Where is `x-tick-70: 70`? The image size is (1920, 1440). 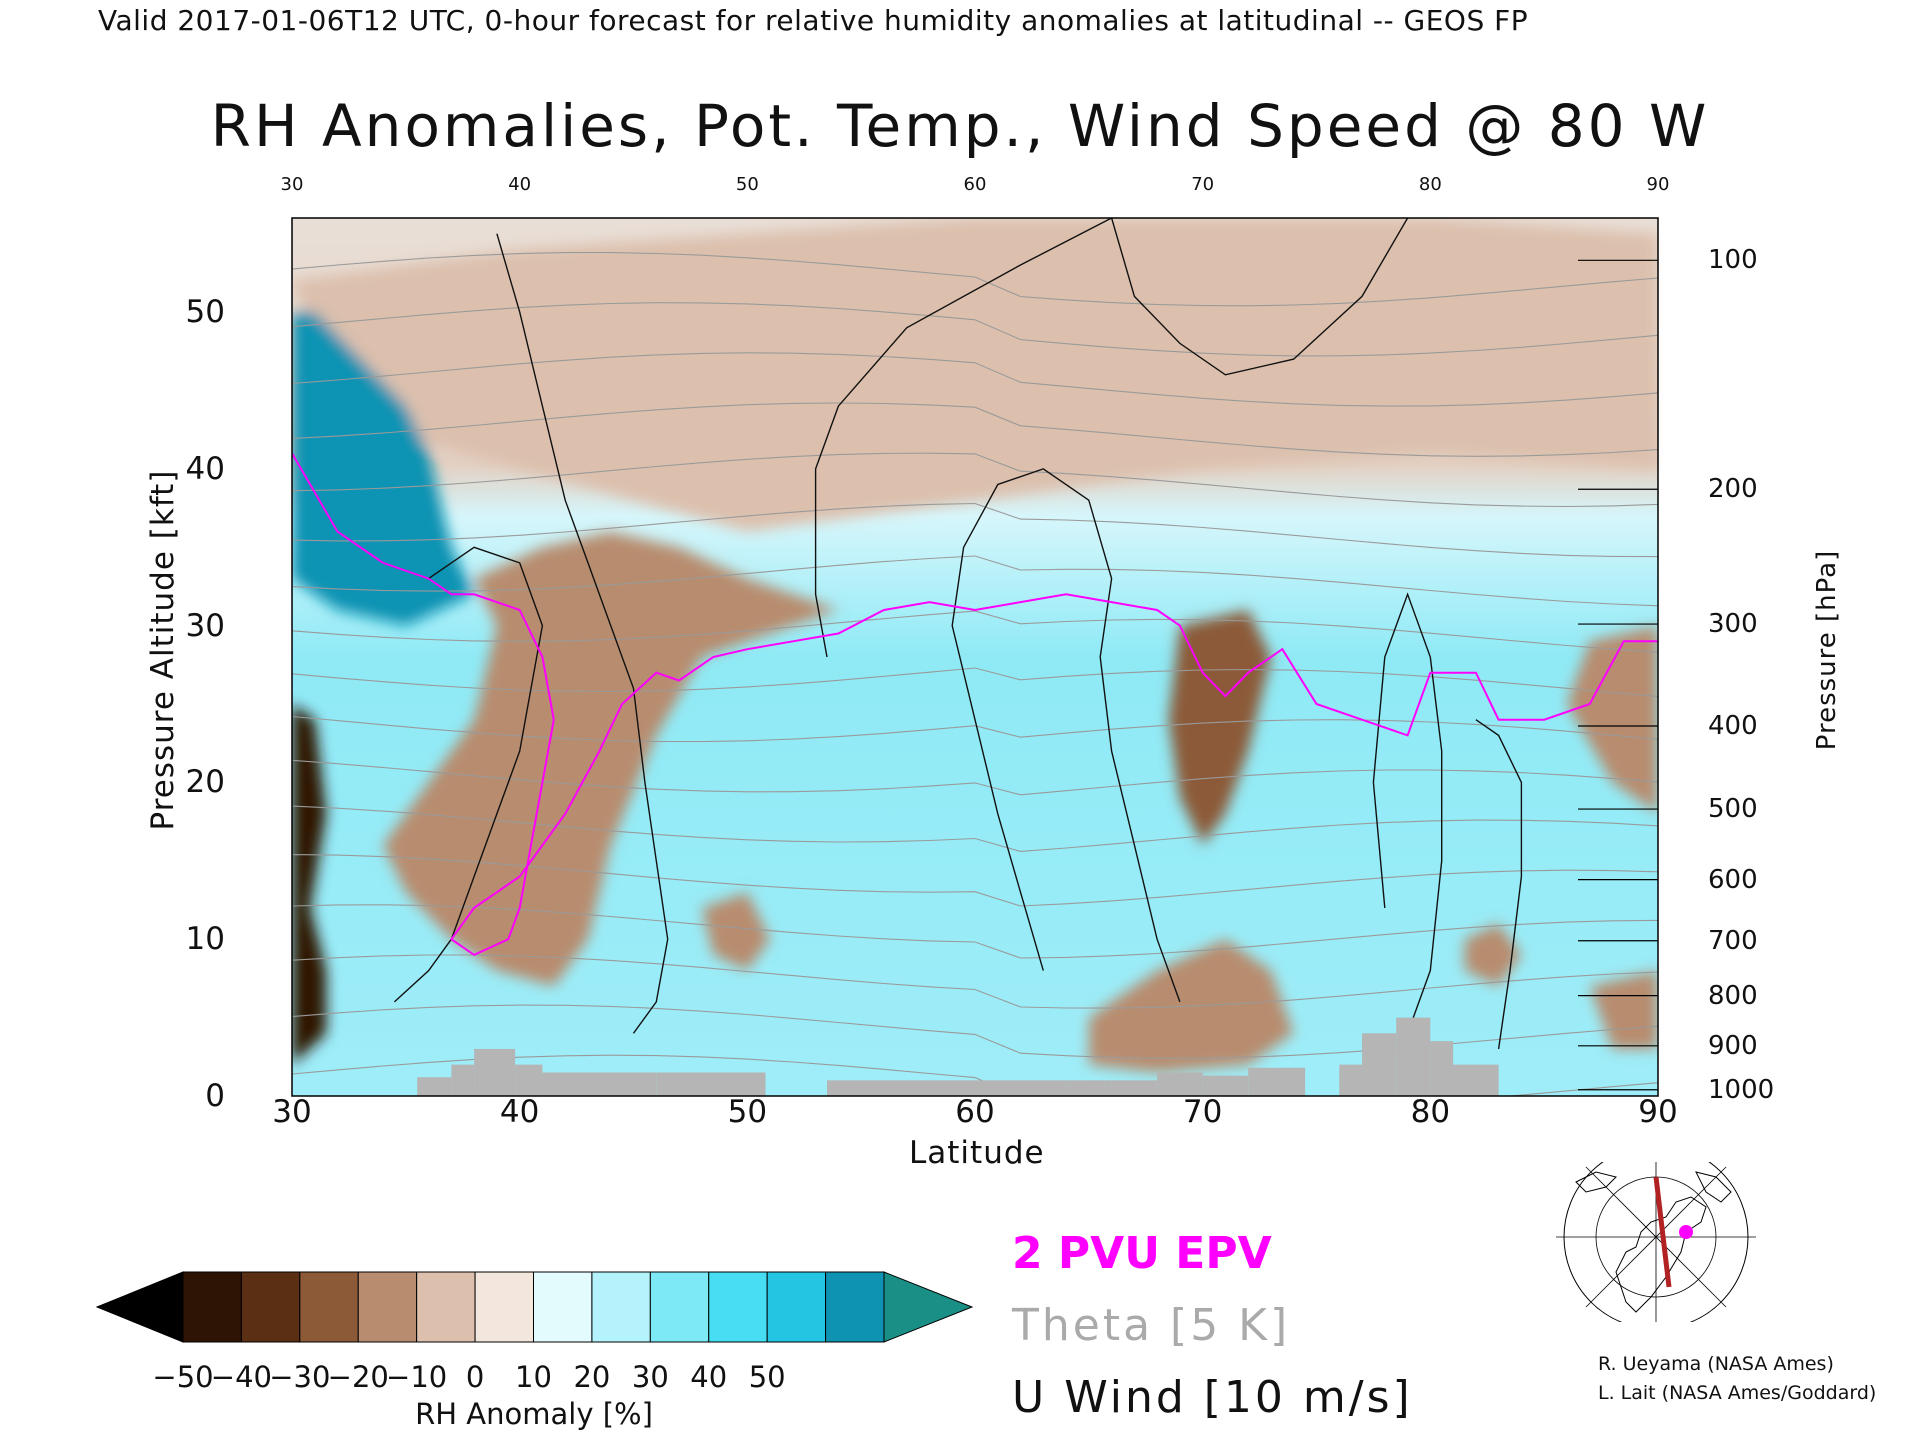
x-tick-70: 70 is located at coordinates (1202, 1112).